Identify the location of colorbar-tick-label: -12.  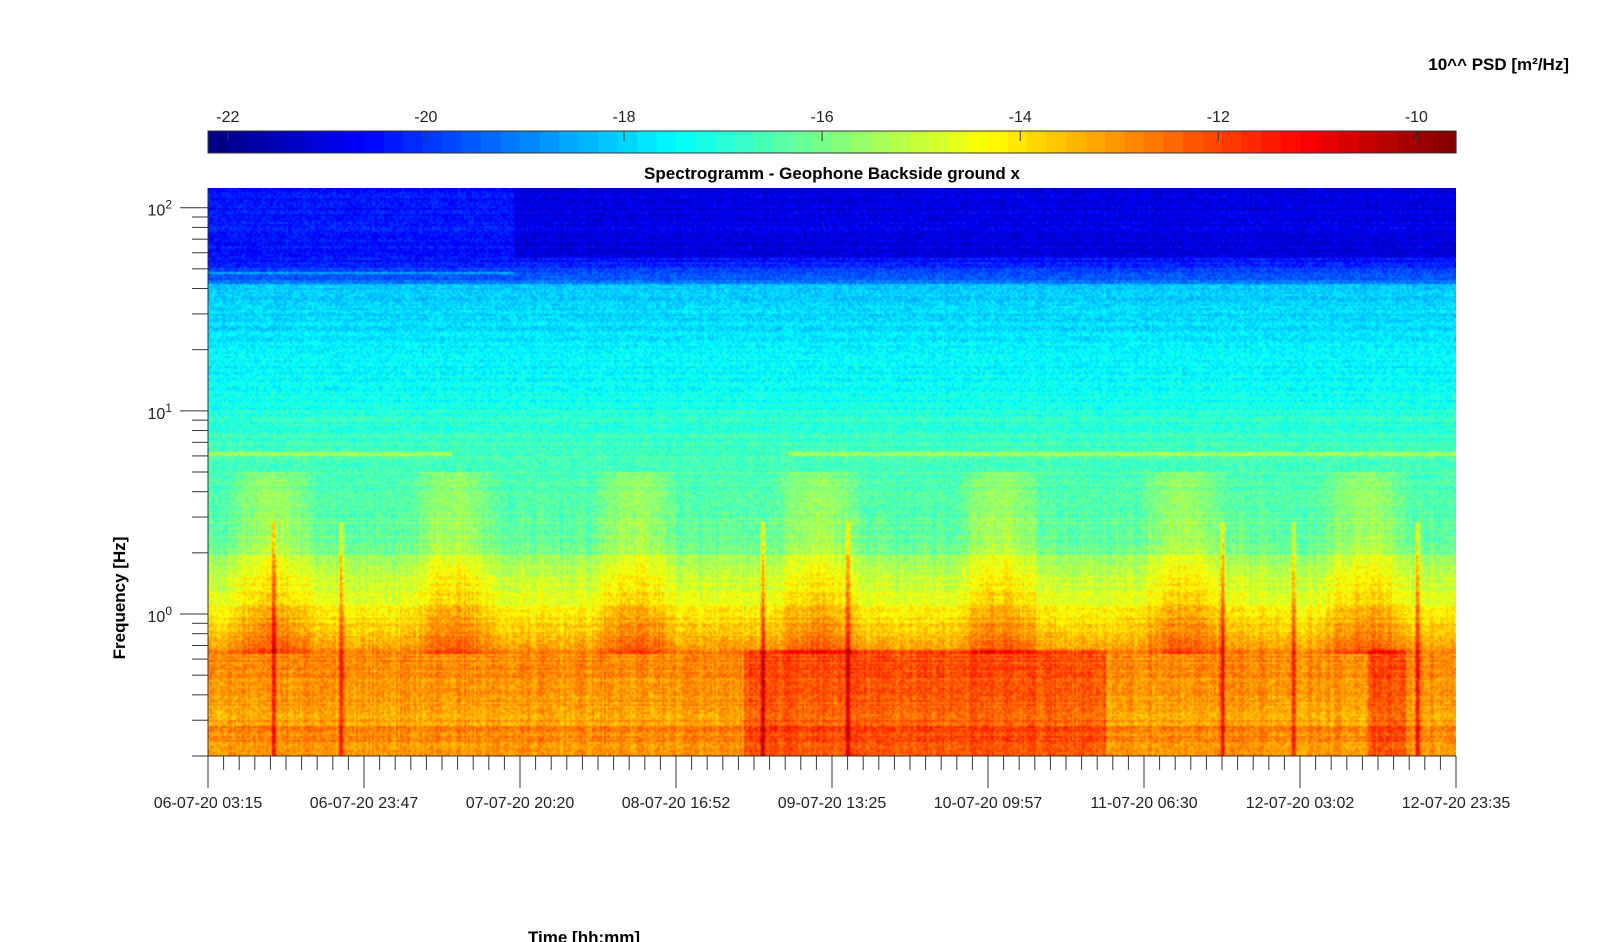
(1218, 117).